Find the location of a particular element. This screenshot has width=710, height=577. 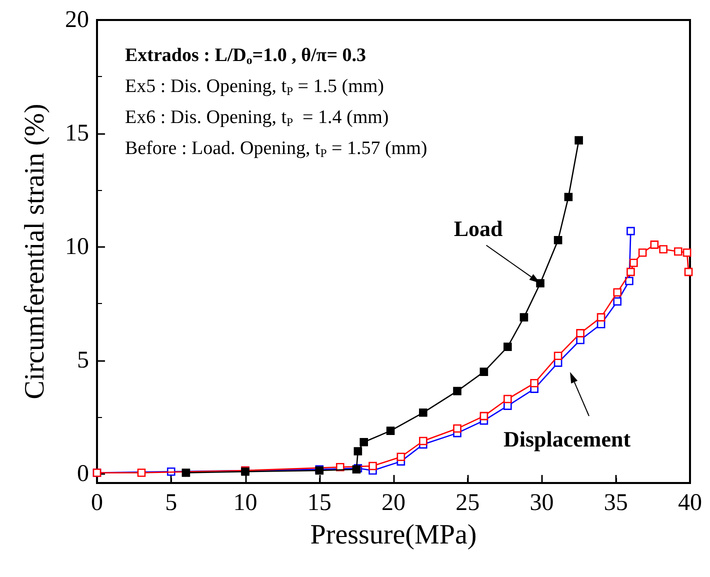

y-tick-label: 15 is located at coordinates (77, 133).